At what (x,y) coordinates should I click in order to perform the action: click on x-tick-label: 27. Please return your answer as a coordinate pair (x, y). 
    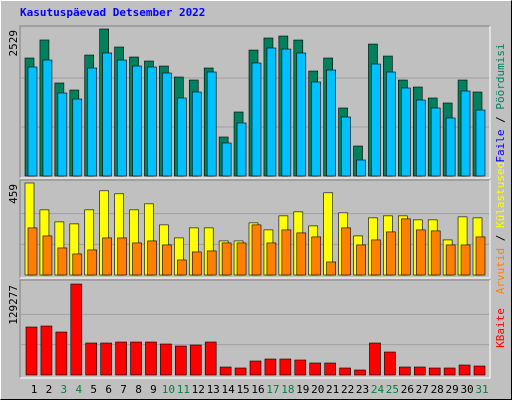
    Looking at the image, I should click on (422, 389).